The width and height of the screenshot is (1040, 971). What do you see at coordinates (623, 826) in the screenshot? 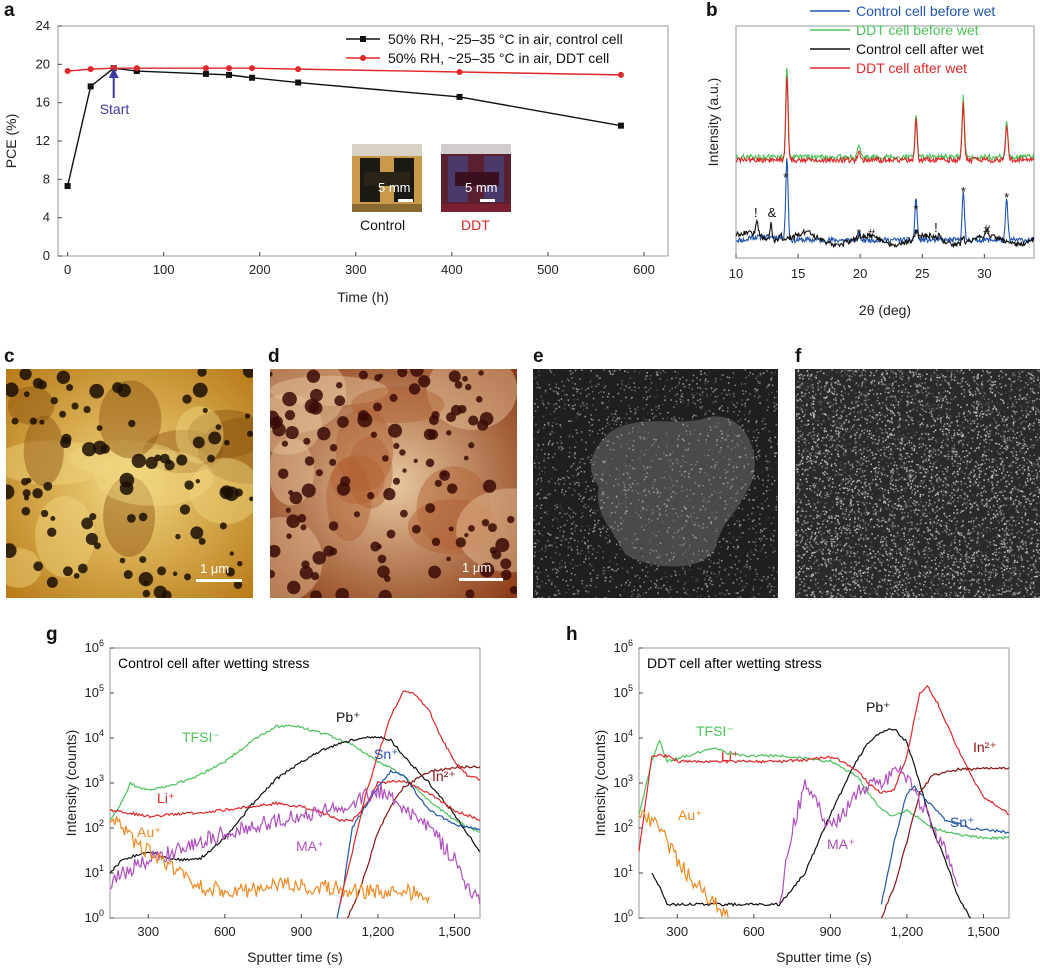
I see `panel-h-ytick-label: 102` at bounding box center [623, 826].